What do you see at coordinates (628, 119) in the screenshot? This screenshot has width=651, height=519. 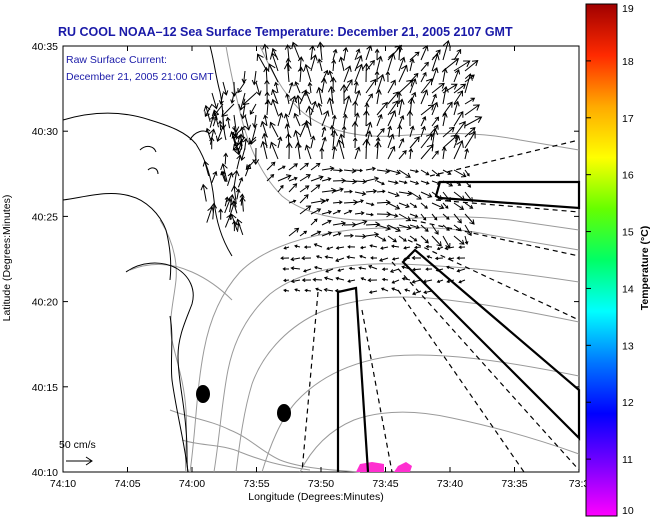 I see `colorbar-tick-label: 17` at bounding box center [628, 119].